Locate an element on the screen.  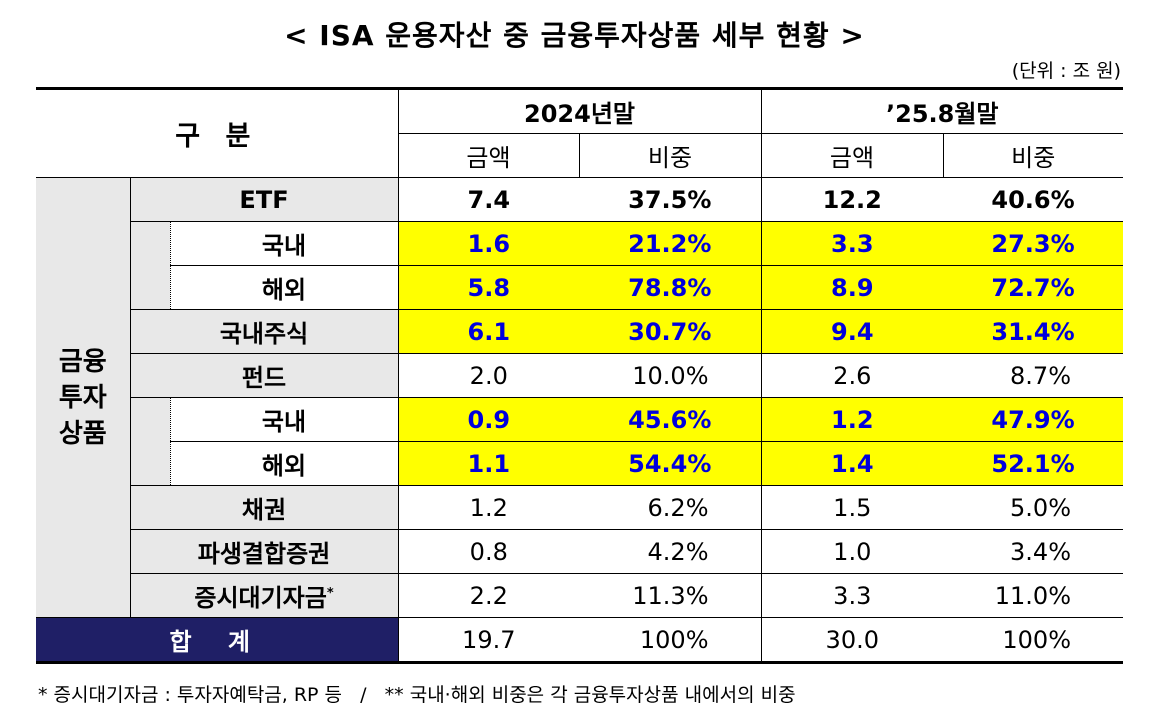
group-label: 금융 투자 상품 is located at coordinates (83, 397).